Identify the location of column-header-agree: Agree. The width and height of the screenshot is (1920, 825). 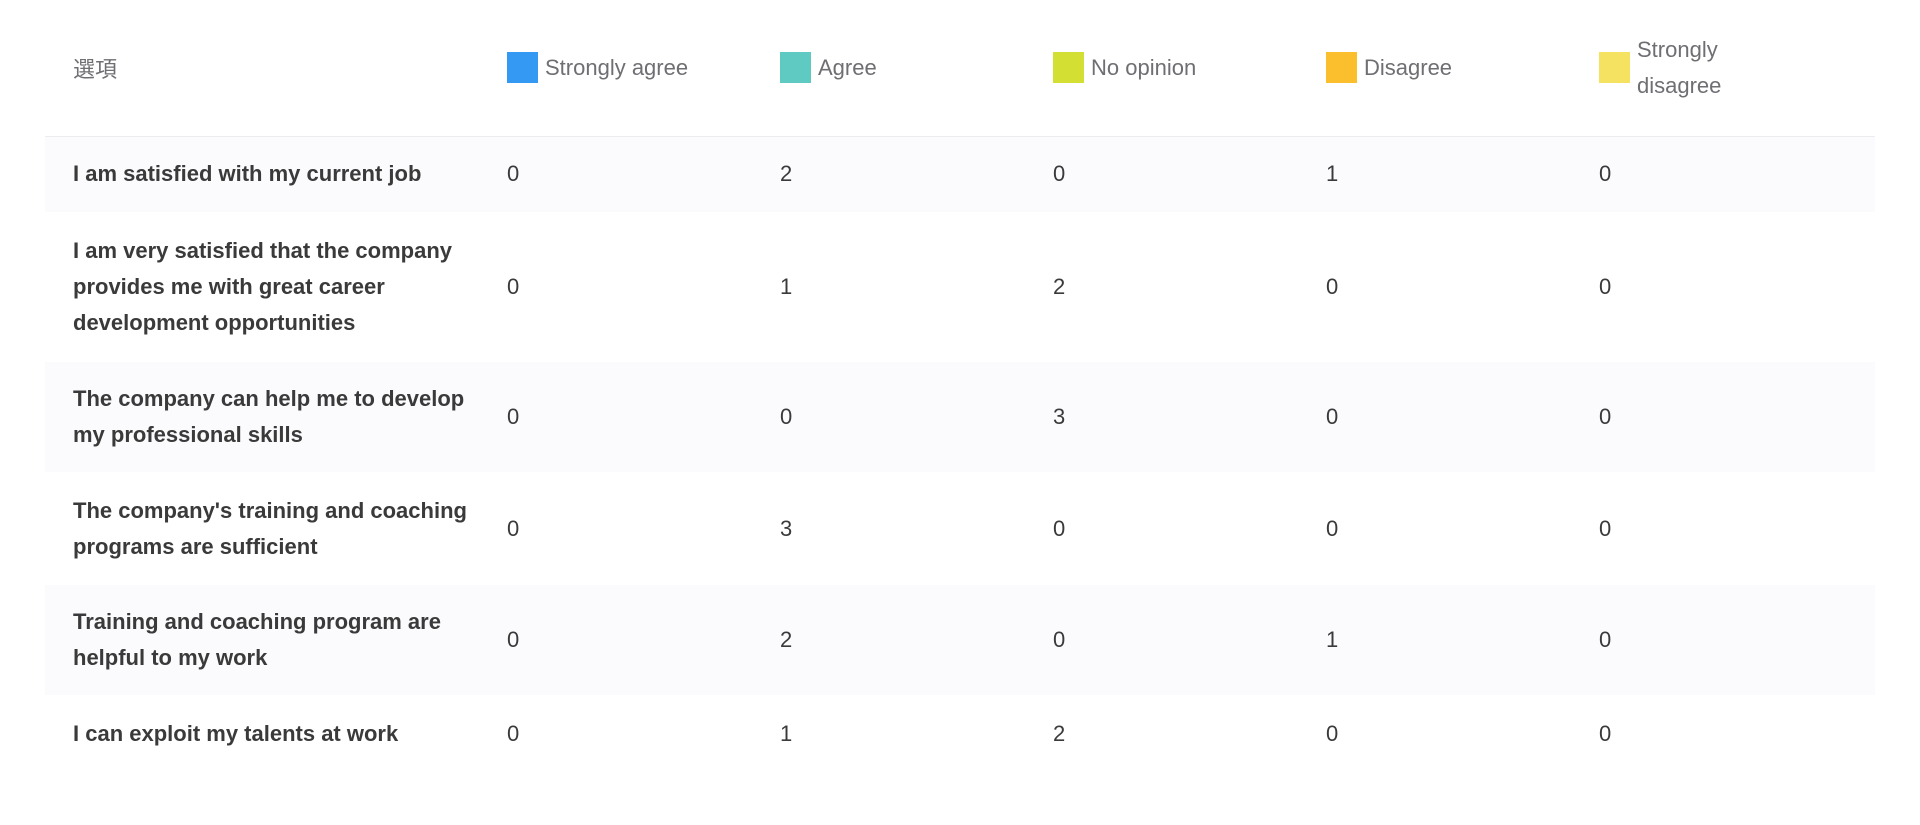
(916, 68).